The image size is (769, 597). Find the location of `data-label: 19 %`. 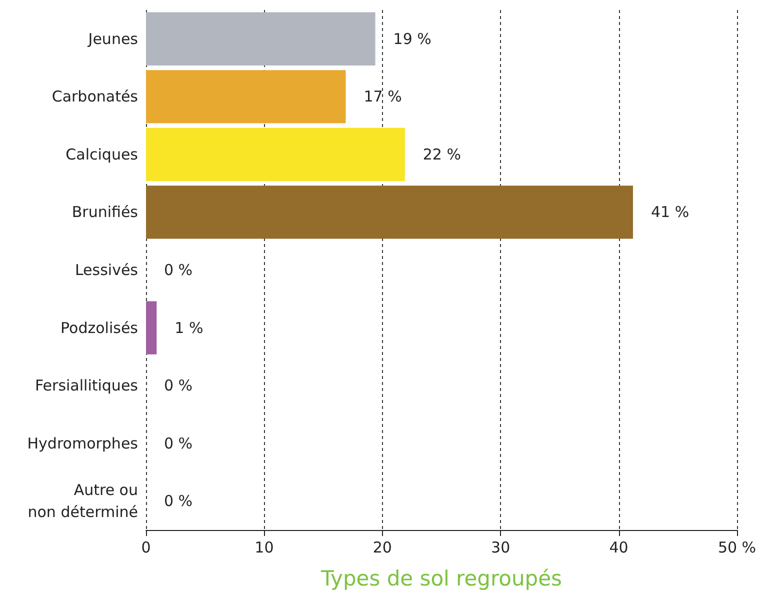

data-label: 19 % is located at coordinates (412, 39).